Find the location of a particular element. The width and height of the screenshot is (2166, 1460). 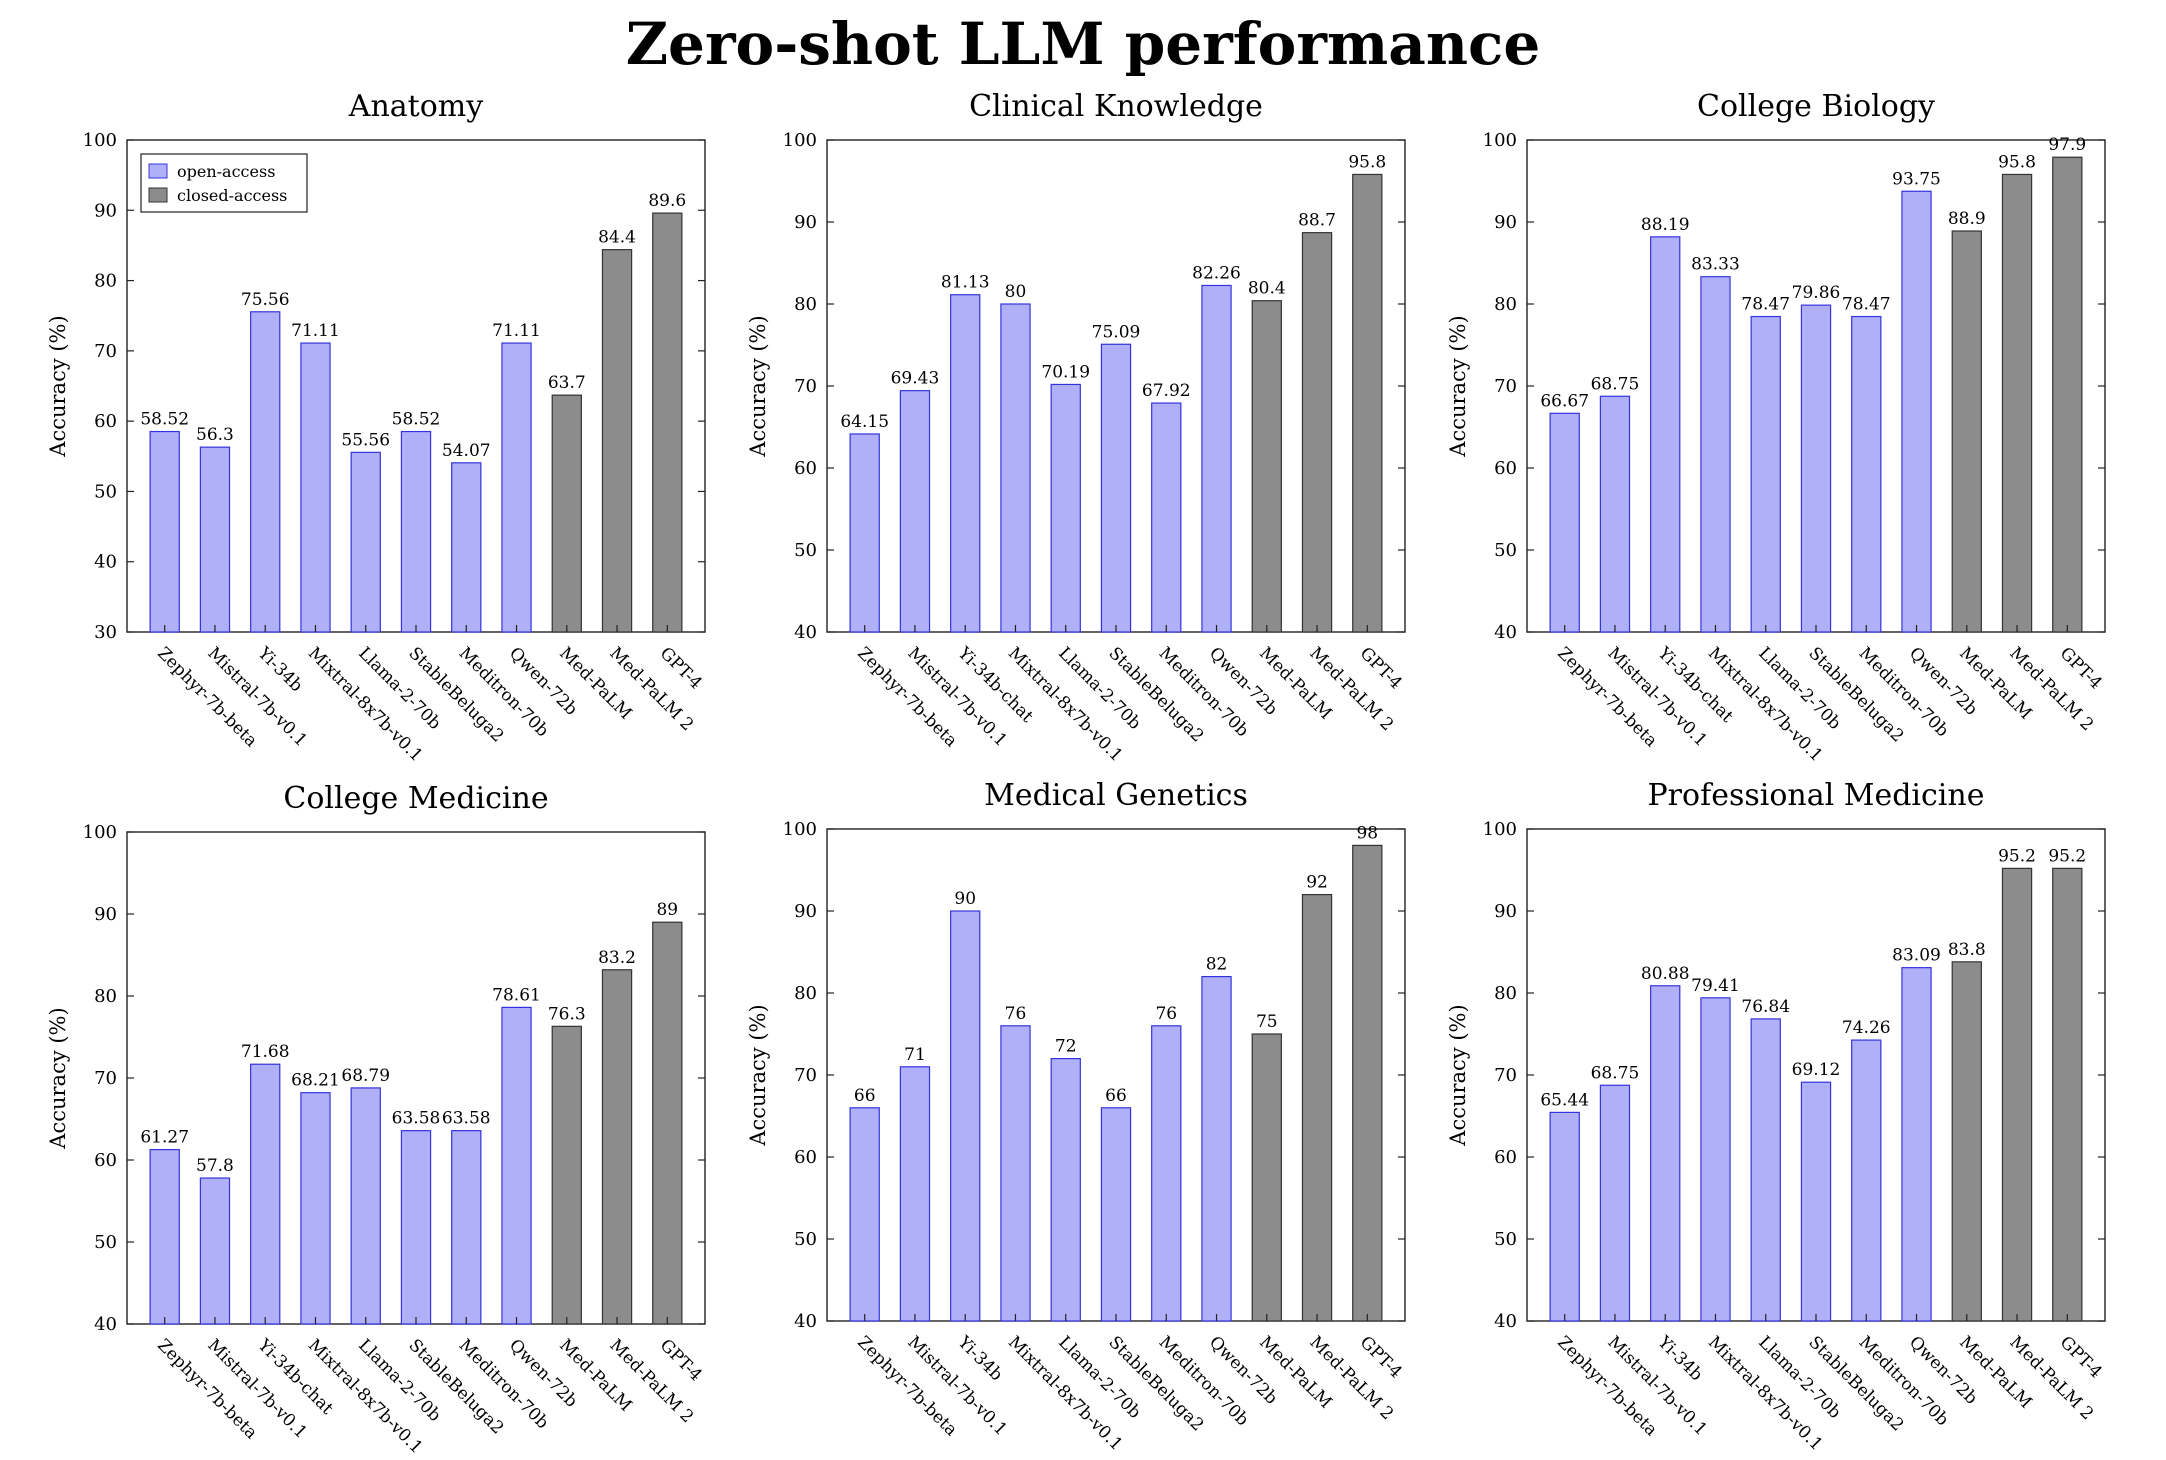

legend-swatch-open is located at coordinates (158, 171).